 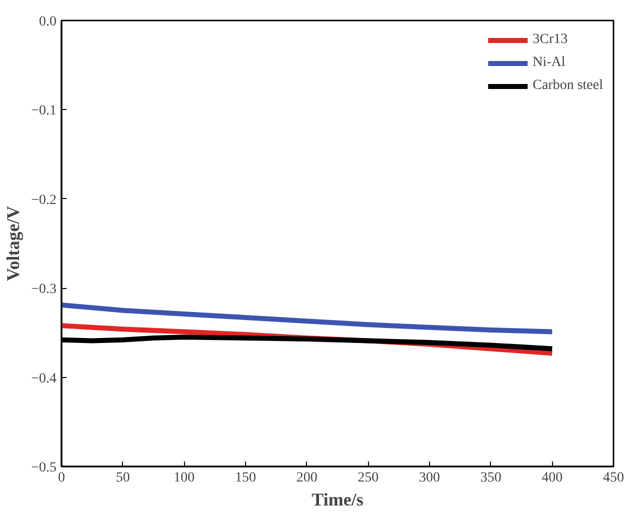 What do you see at coordinates (245, 478) in the screenshot?
I see `x-tick-label: 150` at bounding box center [245, 478].